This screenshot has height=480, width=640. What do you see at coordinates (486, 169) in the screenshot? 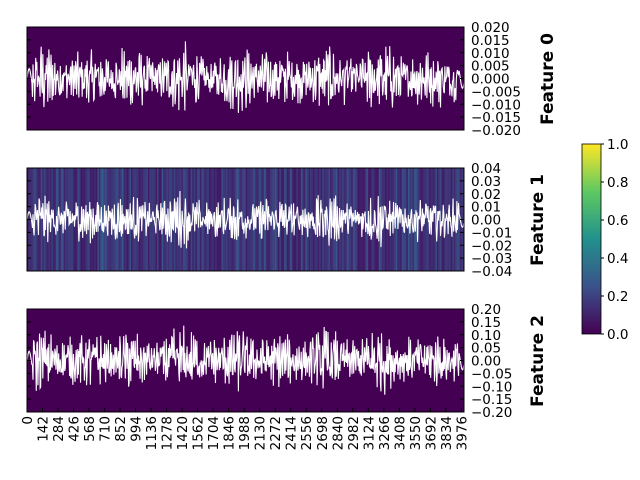
I see `y-tick-label: 0.04` at bounding box center [486, 169].